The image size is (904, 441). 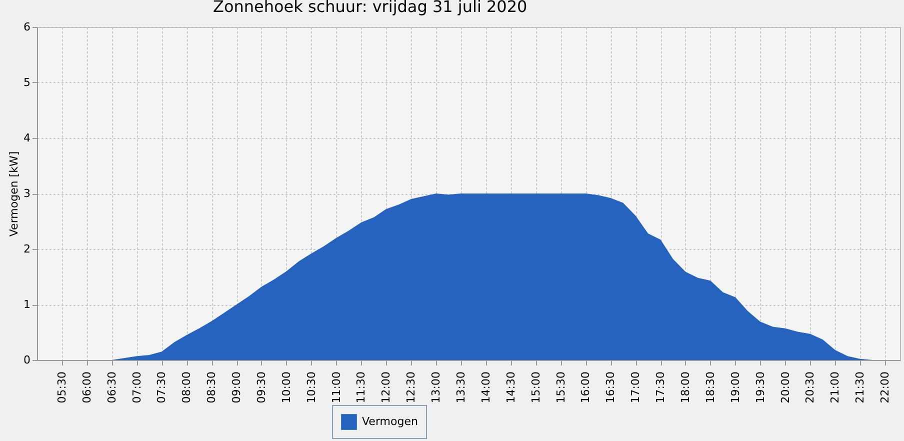 I want to click on x-tick-label: 09:00, so click(x=237, y=388).